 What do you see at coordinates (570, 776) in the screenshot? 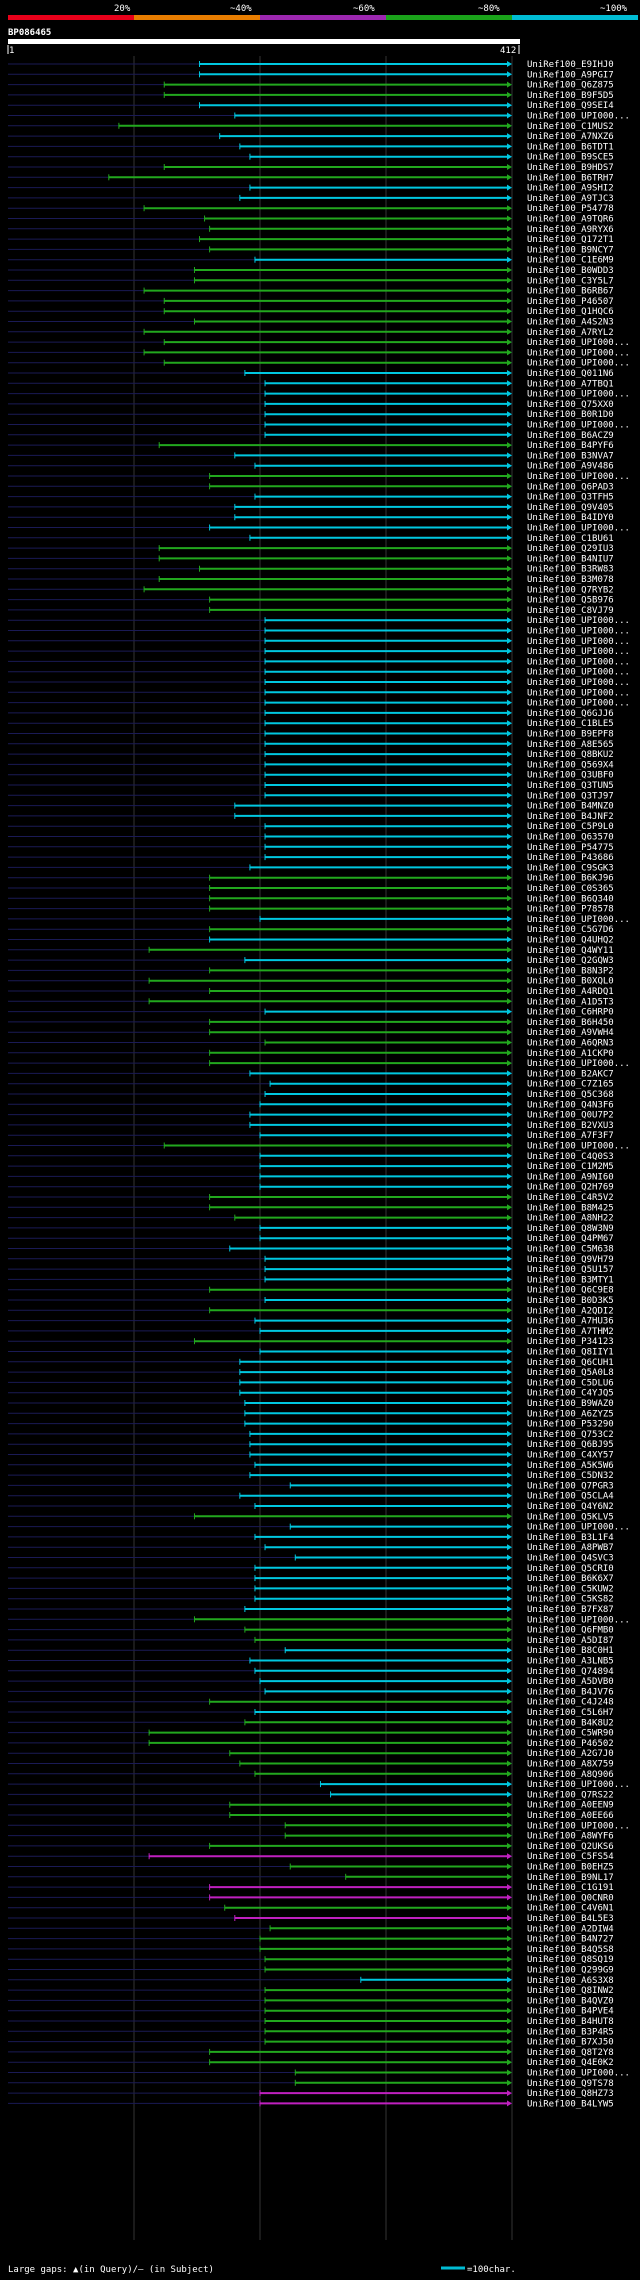
I see `hit-label-link: UniRef100_Q3UBF0` at bounding box center [570, 776].